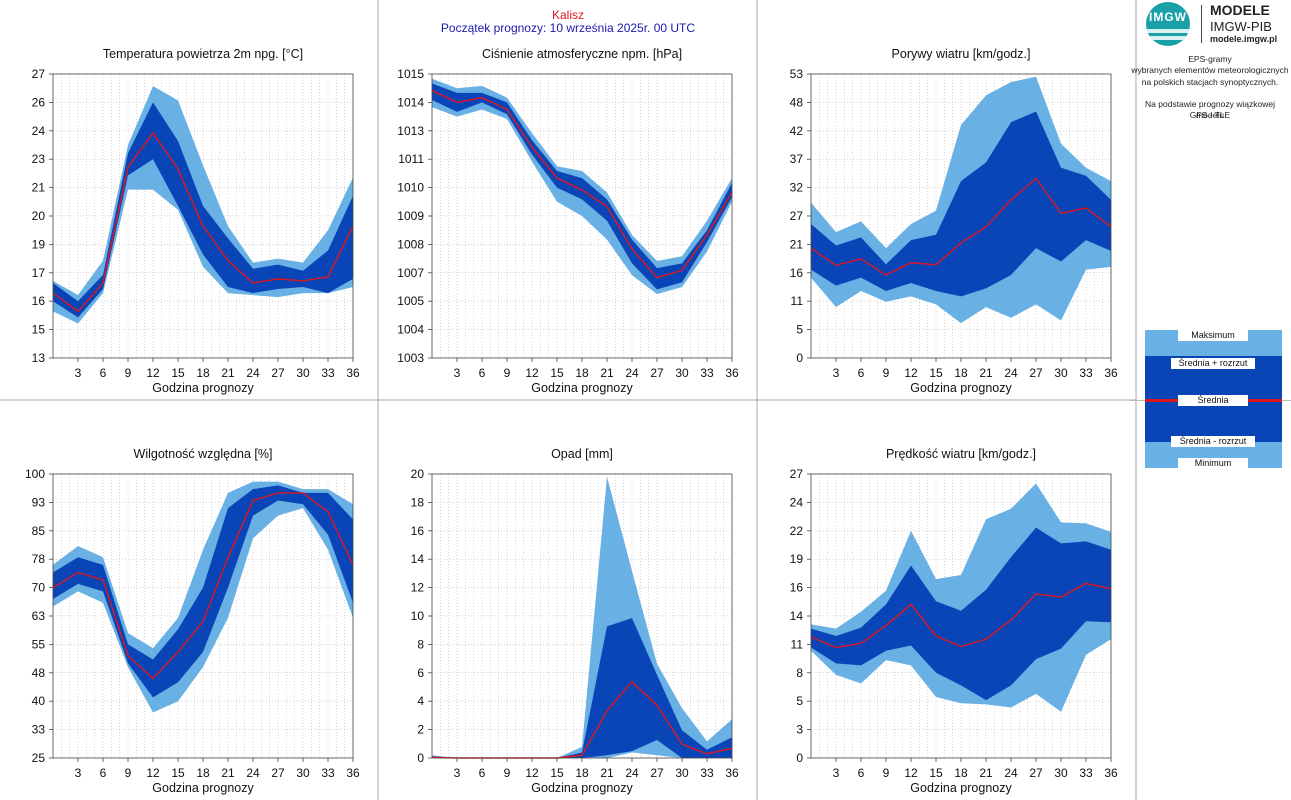 The height and width of the screenshot is (800, 1291). I want to click on y-tick-label: 93, so click(39, 502).